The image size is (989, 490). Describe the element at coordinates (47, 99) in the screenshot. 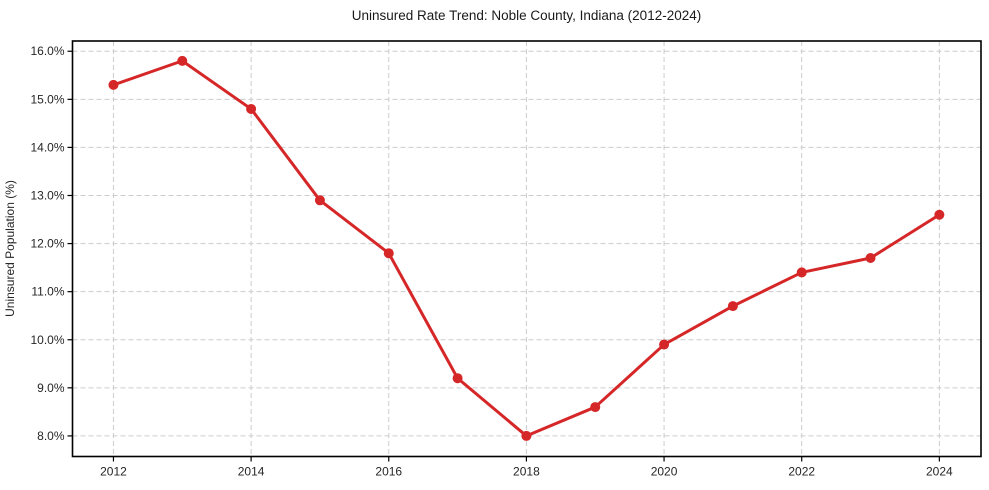

I see `y-tick-label: 15.0%` at that location.